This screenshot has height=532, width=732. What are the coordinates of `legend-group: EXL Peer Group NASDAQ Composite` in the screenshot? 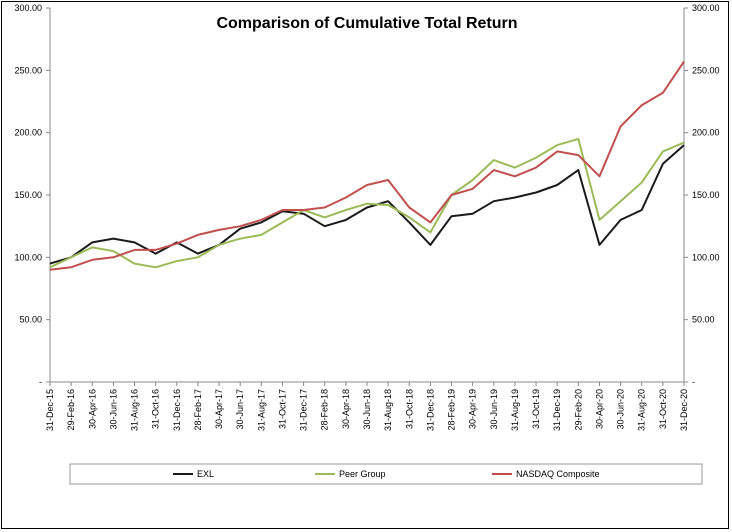 It's located at (386, 474).